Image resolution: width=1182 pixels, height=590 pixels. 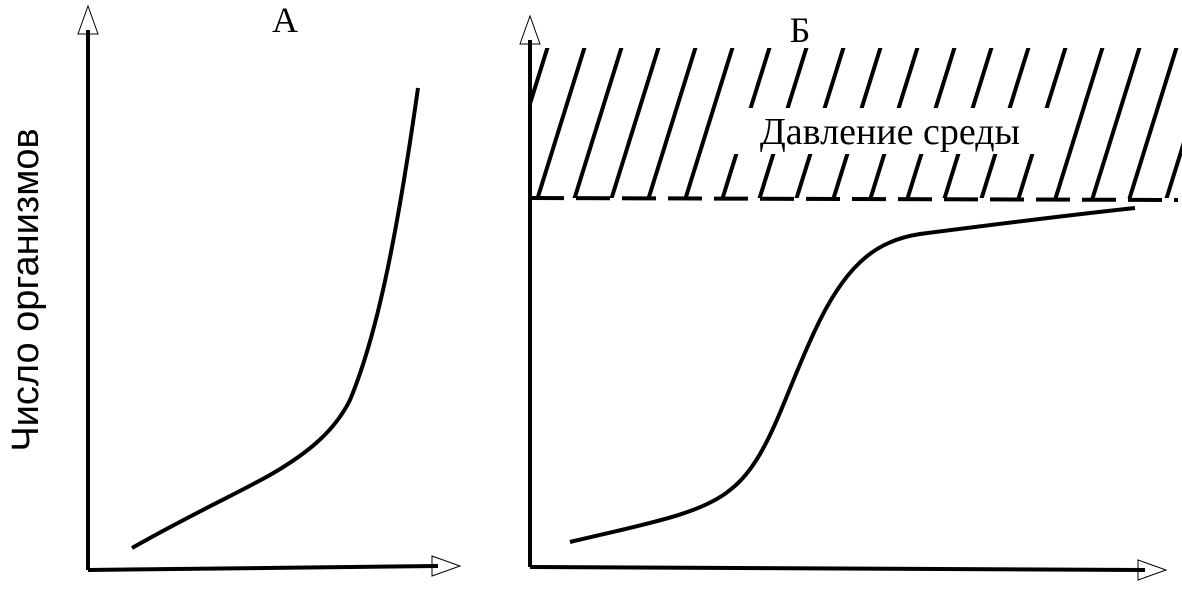 What do you see at coordinates (854, 199) in the screenshot?
I see `capacity-line` at bounding box center [854, 199].